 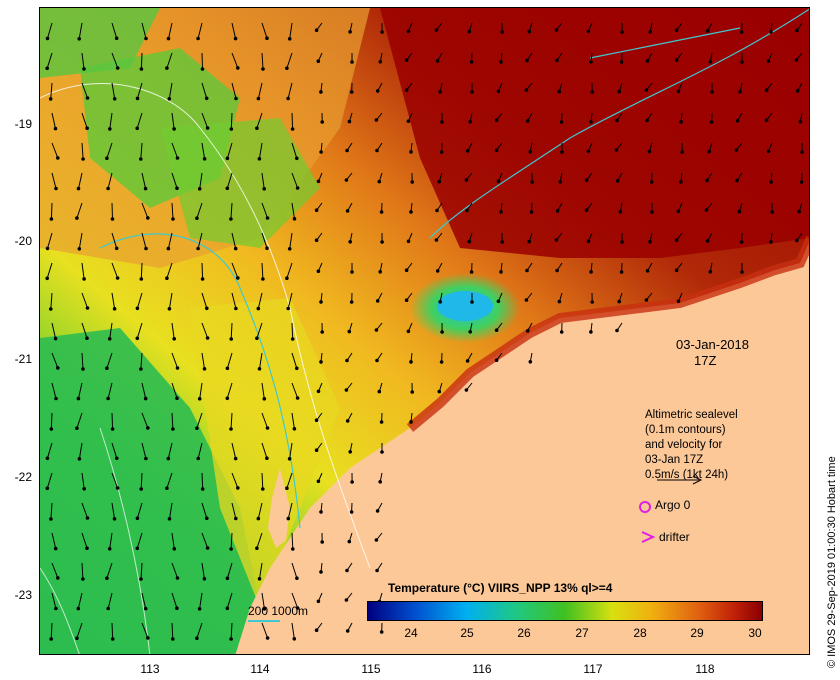 I want to click on colorbar-tick-25: 25, so click(x=467, y=633).